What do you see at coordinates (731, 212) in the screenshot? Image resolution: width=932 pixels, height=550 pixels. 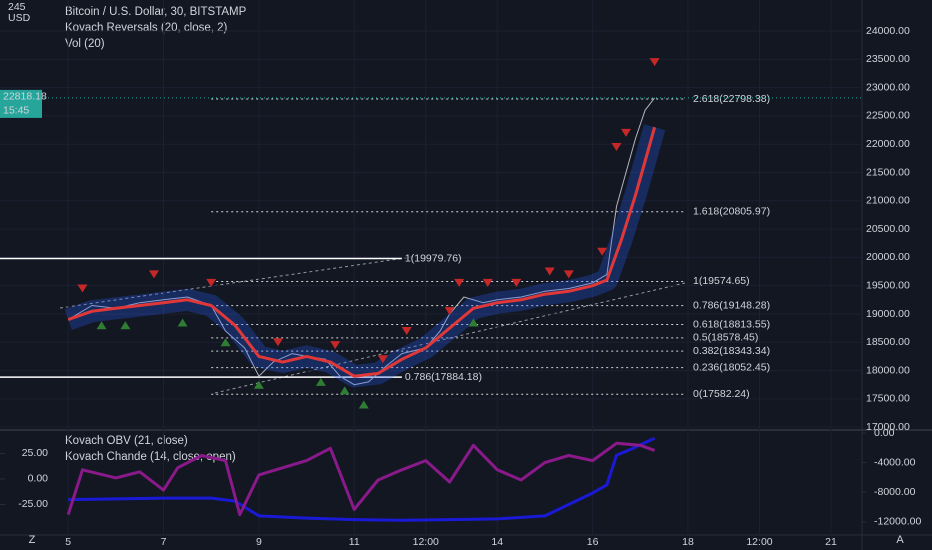 I see `fib-label: 1.618(20805.97)` at bounding box center [731, 212].